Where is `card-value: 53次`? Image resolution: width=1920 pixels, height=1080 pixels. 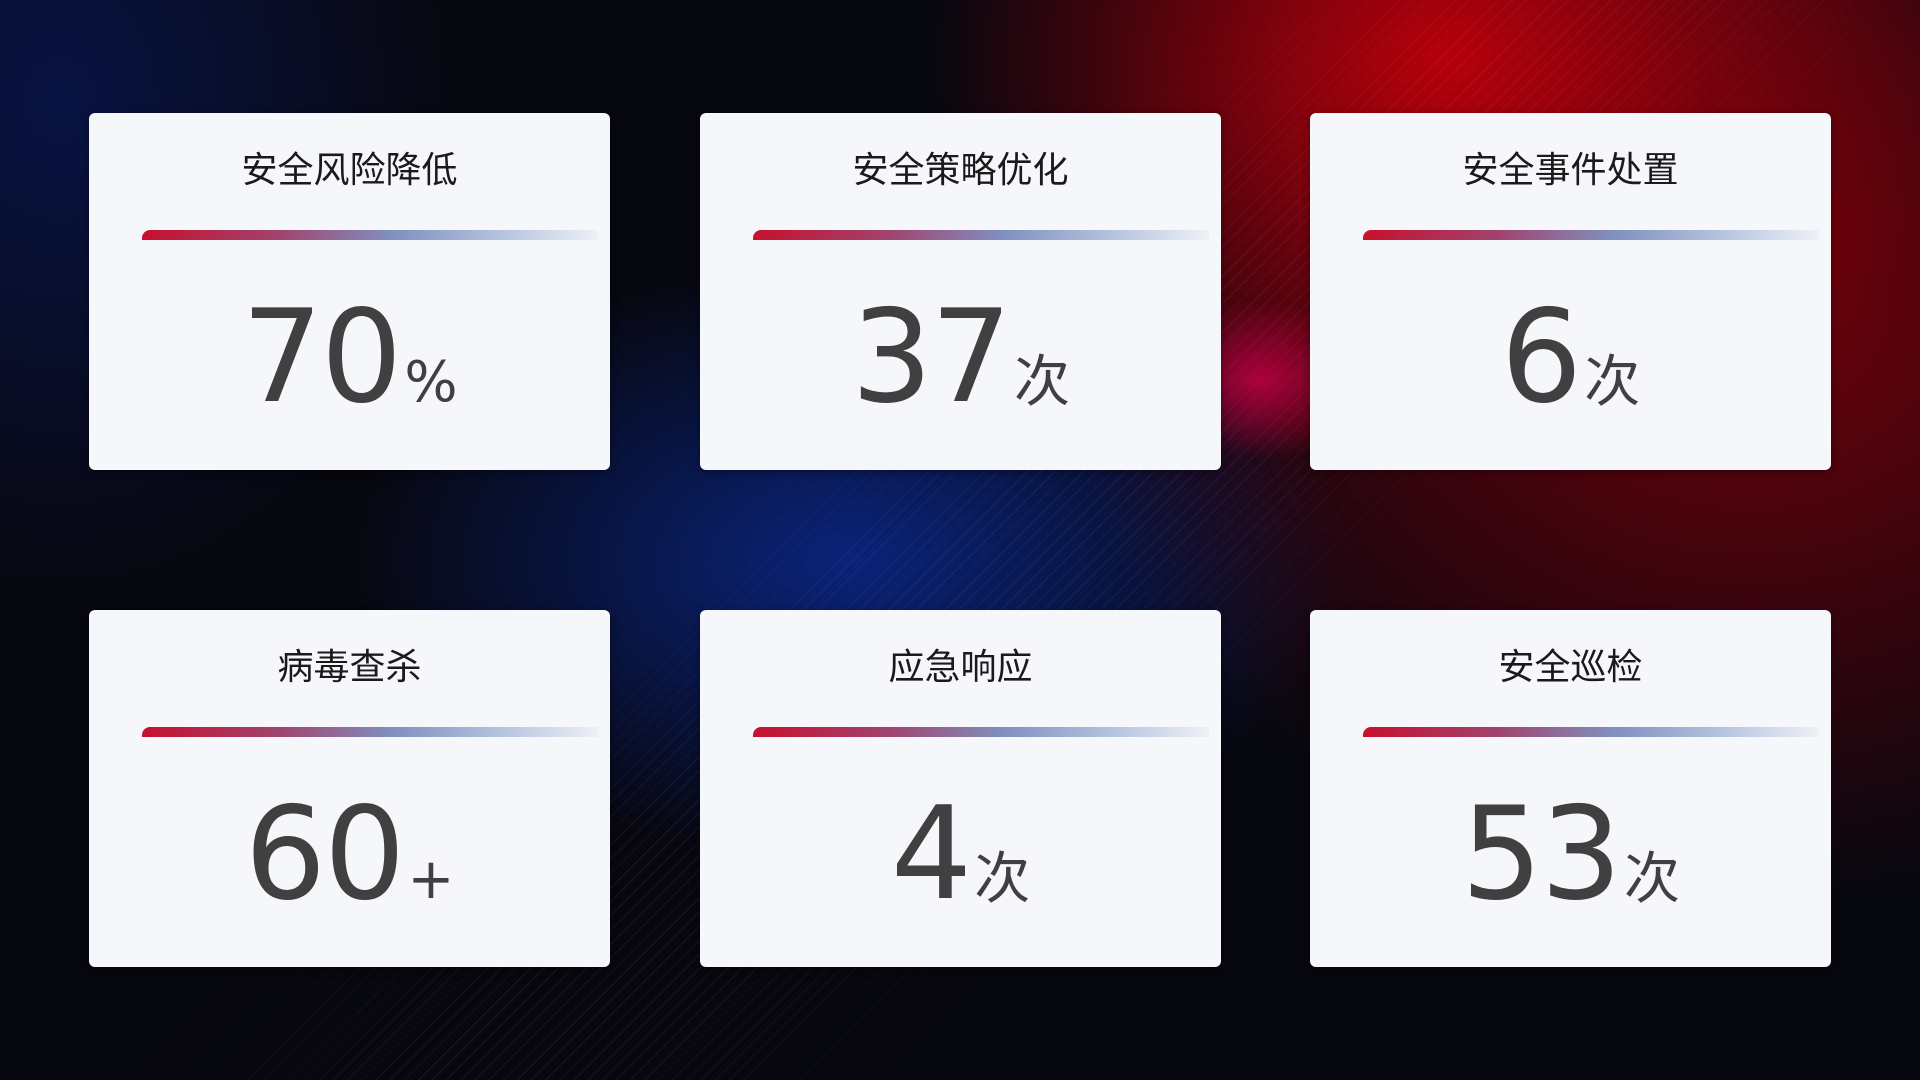
card-value: 53次 is located at coordinates (1570, 854).